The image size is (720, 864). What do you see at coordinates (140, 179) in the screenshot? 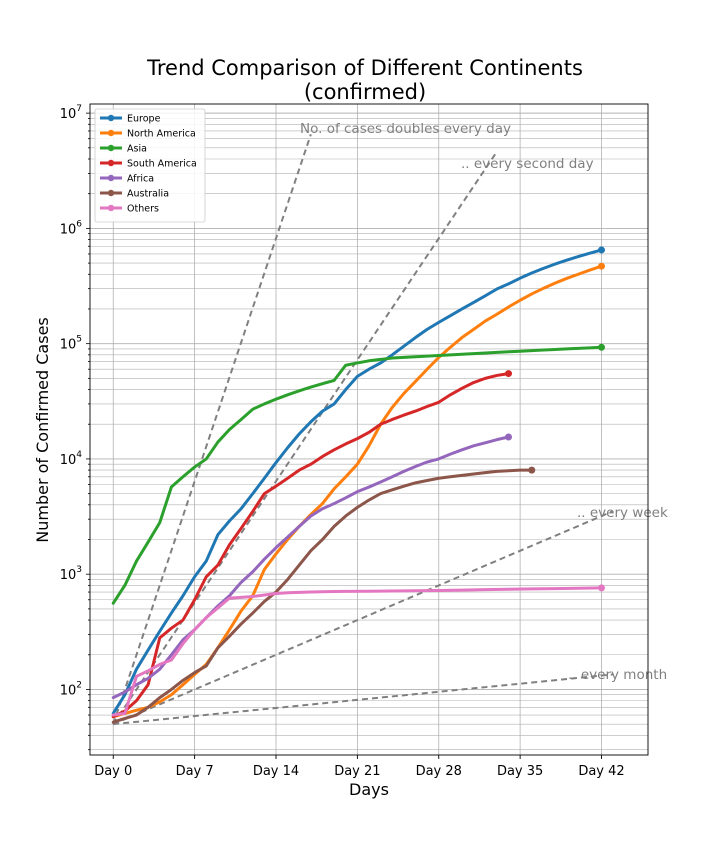
I see `legend-label: Africa` at bounding box center [140, 179].